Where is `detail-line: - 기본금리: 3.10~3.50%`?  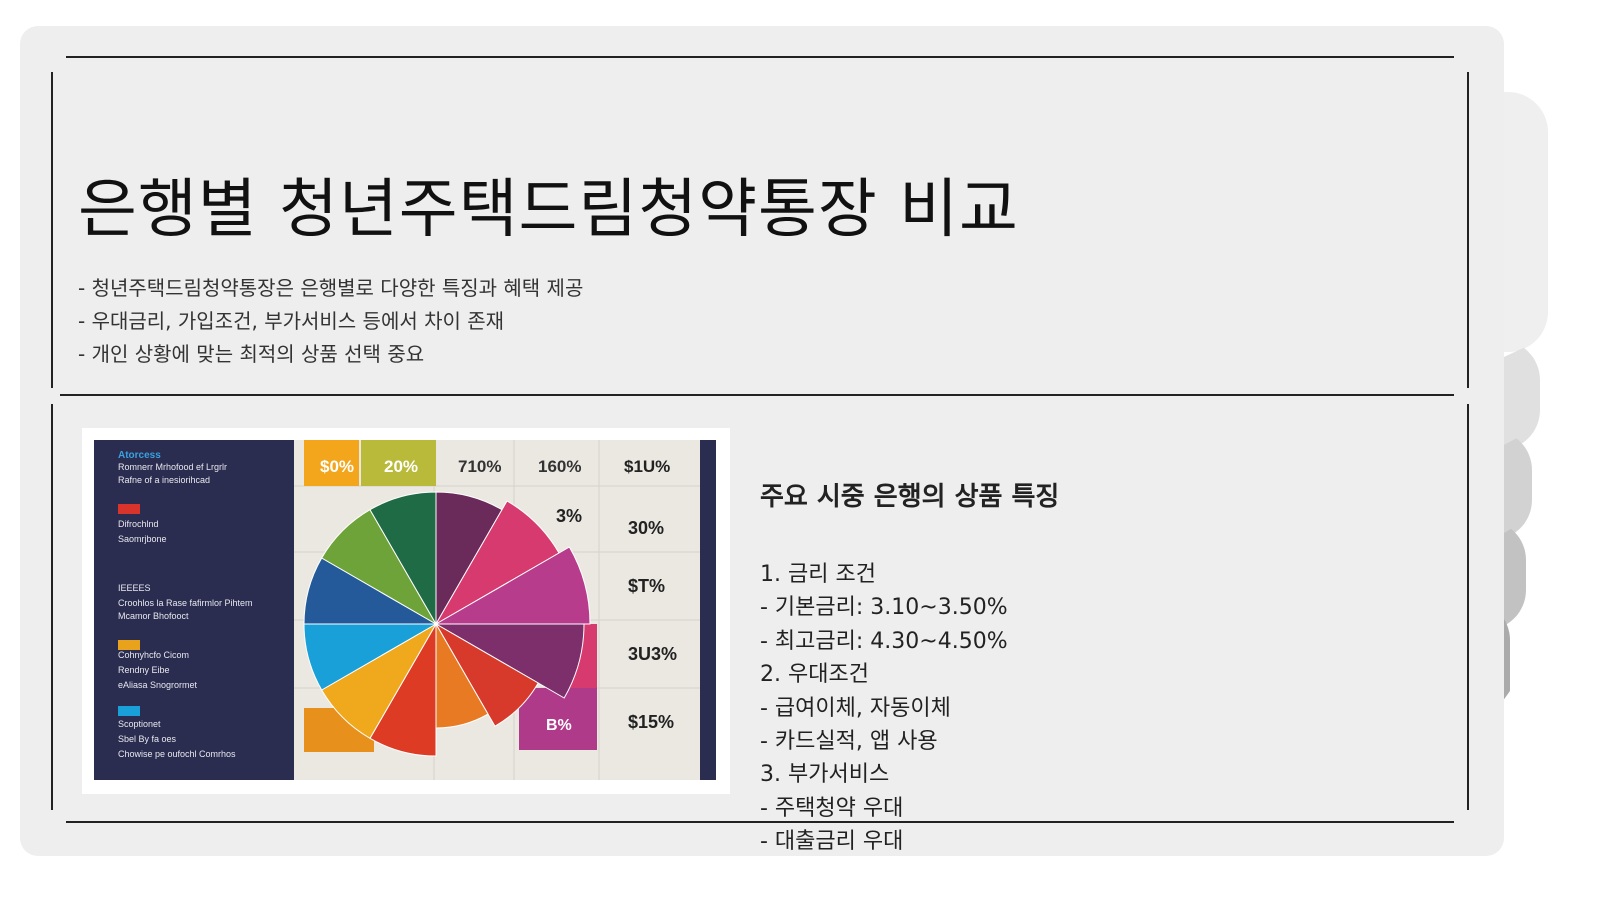 detail-line: - 기본금리: 3.10~3.50% is located at coordinates (884, 608).